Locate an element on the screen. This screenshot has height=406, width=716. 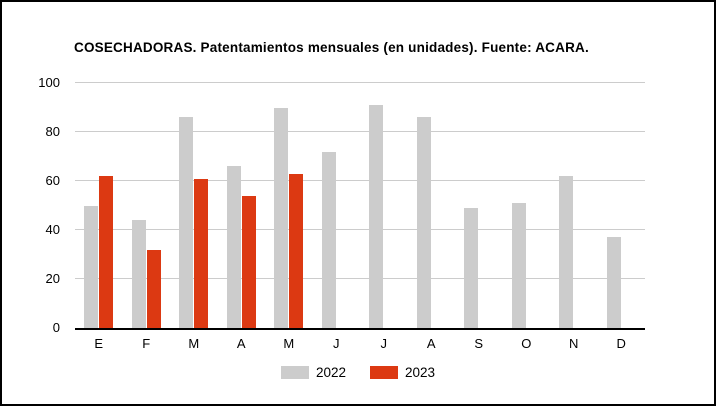
bar-2022-n10 is located at coordinates (566, 252).